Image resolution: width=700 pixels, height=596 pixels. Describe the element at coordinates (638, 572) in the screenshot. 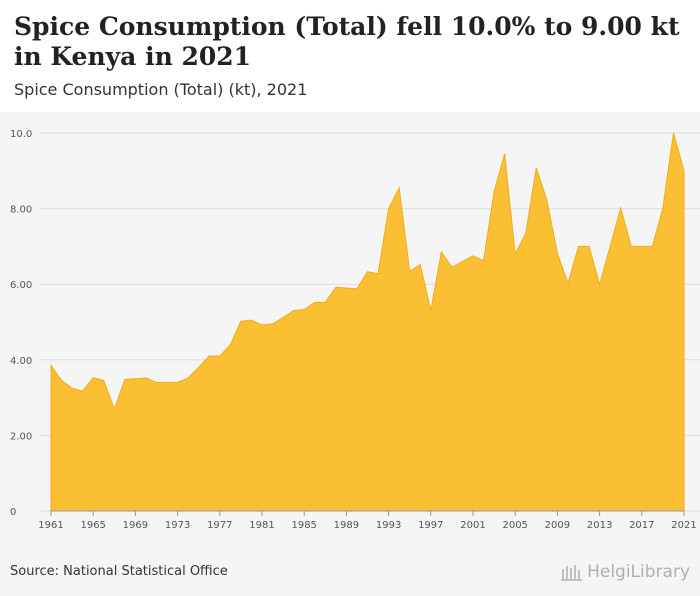

I see `logo-text: HelgiLibrary` at that location.